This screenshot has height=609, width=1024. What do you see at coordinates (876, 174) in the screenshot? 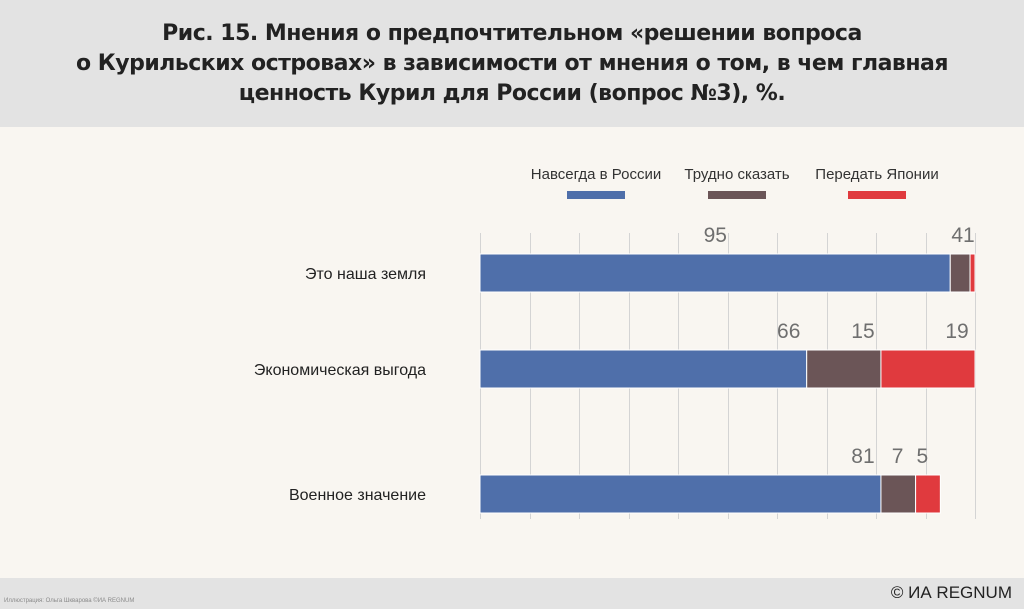
I see `legend-label: Передать Японии` at bounding box center [876, 174].